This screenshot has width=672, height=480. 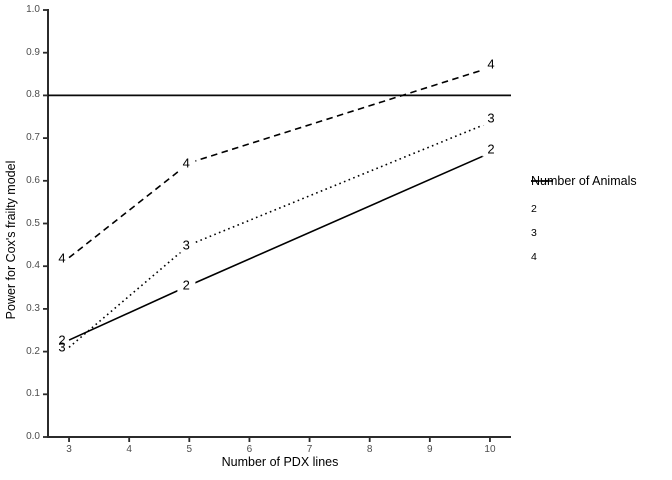 What do you see at coordinates (33, 266) in the screenshot?
I see `y-tick-label: 0.4` at bounding box center [33, 266].